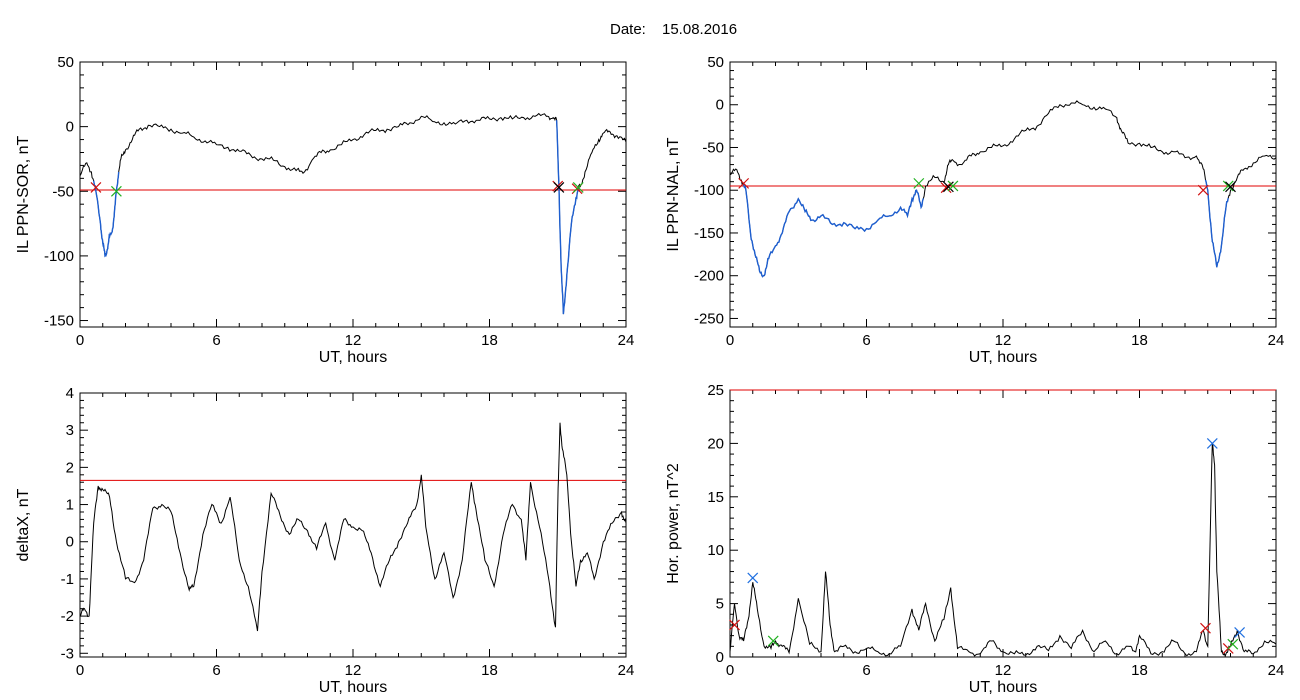  Describe the element at coordinates (1003, 357) in the screenshot. I see `chart-nal-xlabel: UT, hours` at that location.